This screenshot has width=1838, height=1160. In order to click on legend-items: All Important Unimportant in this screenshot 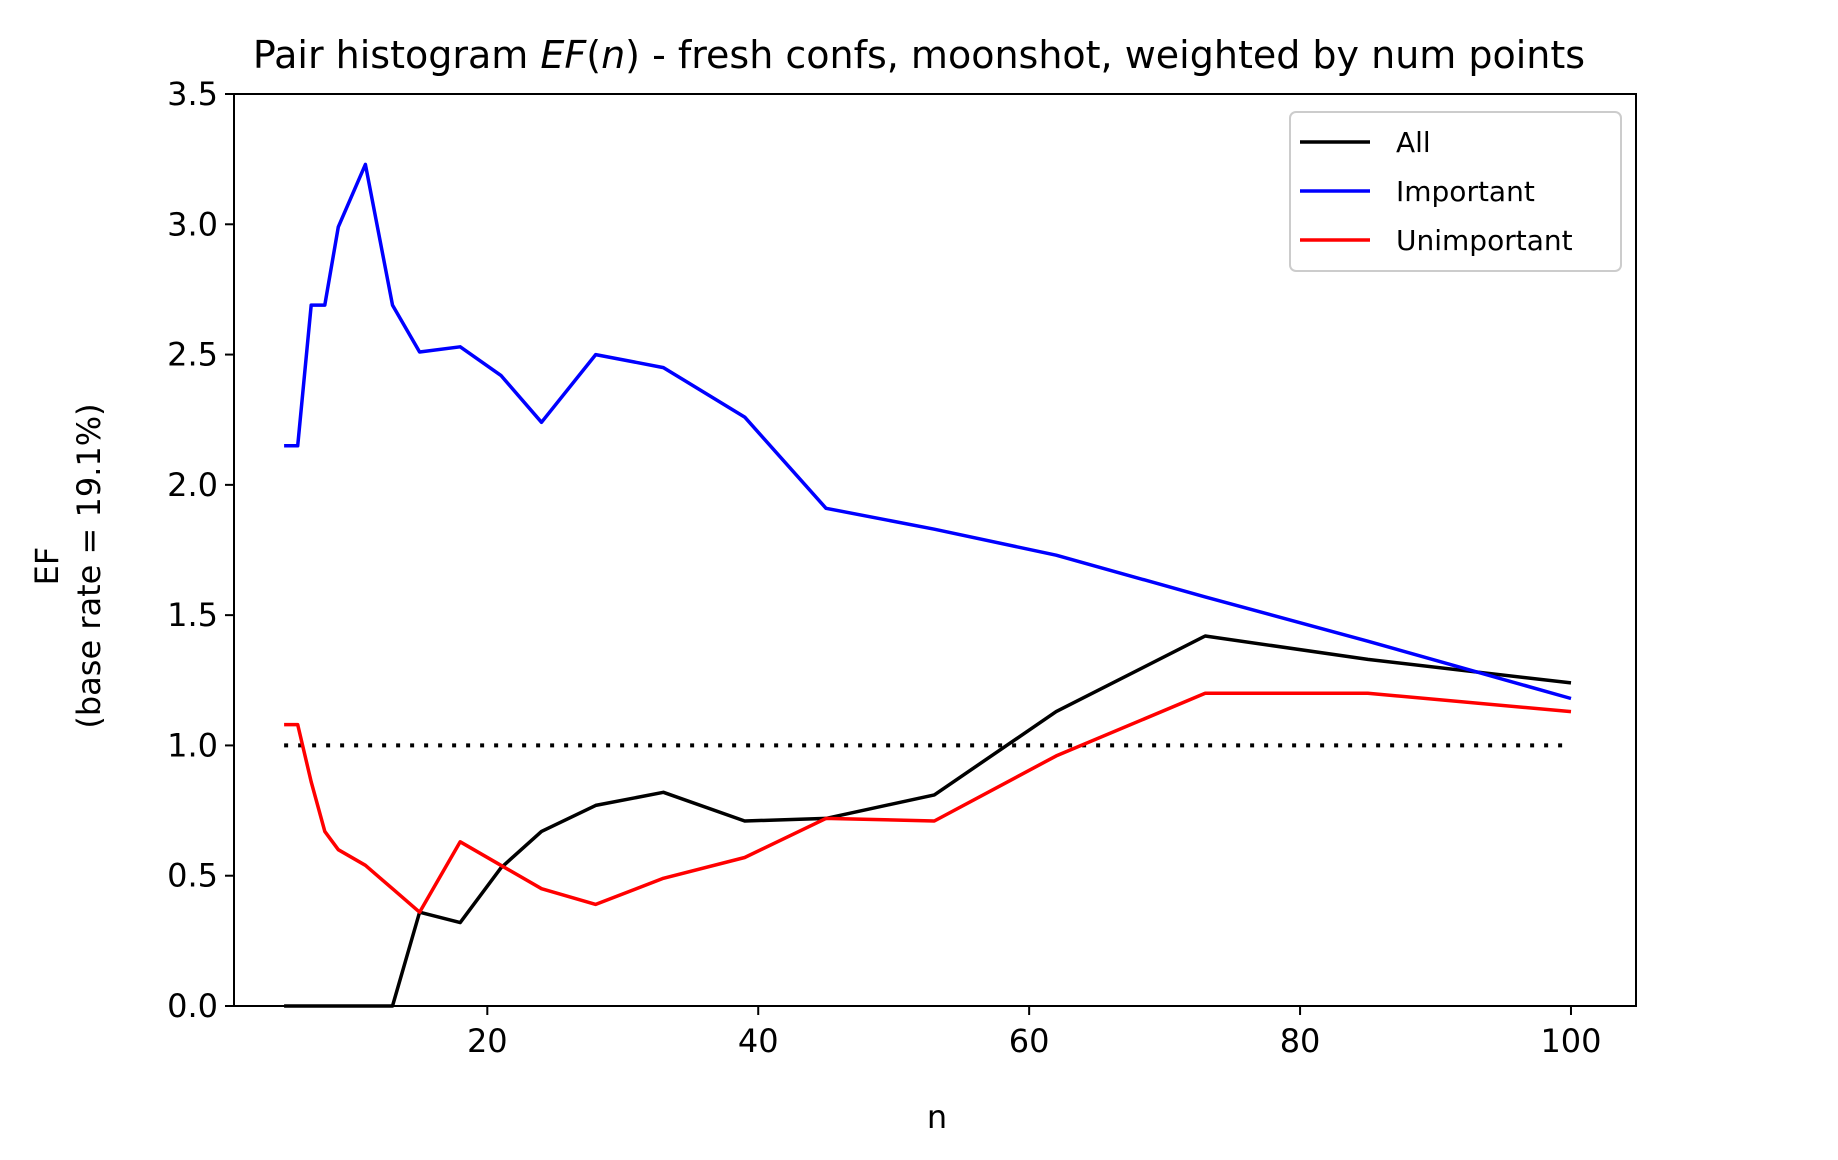, I will do `click(1436, 191)`.